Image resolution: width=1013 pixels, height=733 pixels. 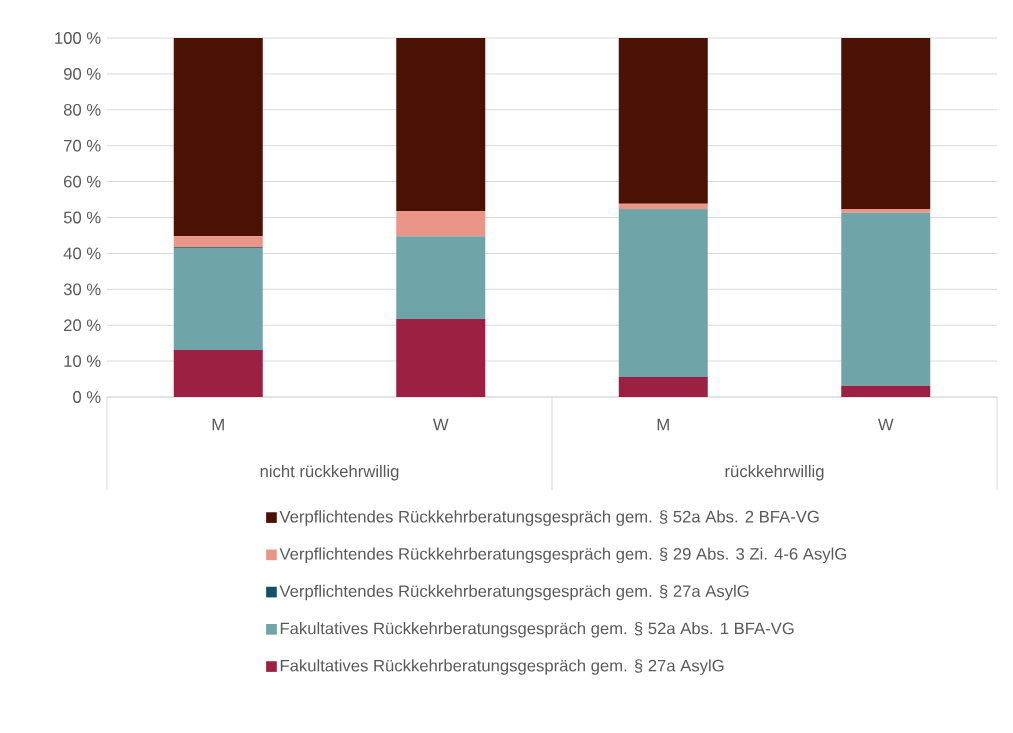 What do you see at coordinates (563, 555) in the screenshot?
I see `legend-label: Verpflichtendes Rückkehrberatungsgespräch gem. § 29 Abs. 3 Zi. 4-6 AsylG` at bounding box center [563, 555].